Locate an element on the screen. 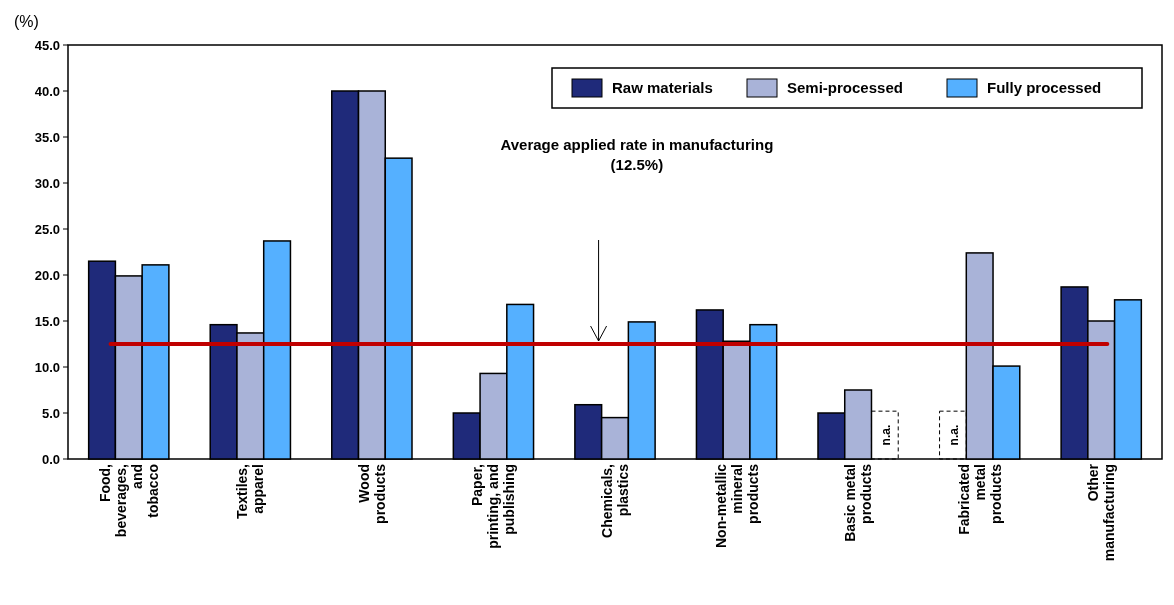  x-tick-label: Textiles, apparel is located at coordinates (250, 491).